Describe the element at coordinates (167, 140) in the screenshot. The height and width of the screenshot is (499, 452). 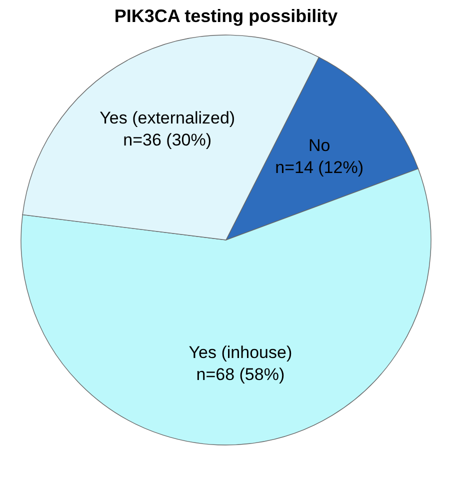
I see `data-label: n=36 (30%)` at that location.